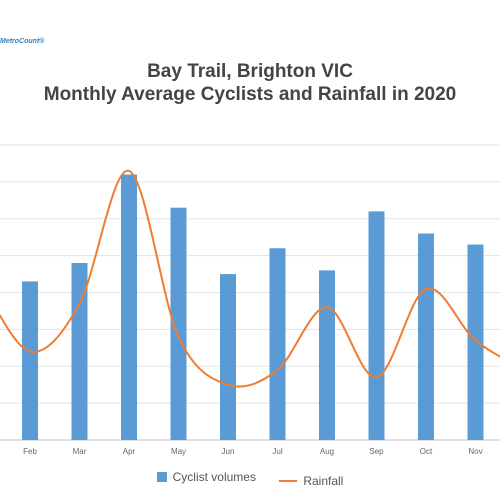 This screenshot has height=500, width=500. Describe the element at coordinates (214, 477) in the screenshot. I see `legend-label-cyclists: Cyclist volumes` at that location.